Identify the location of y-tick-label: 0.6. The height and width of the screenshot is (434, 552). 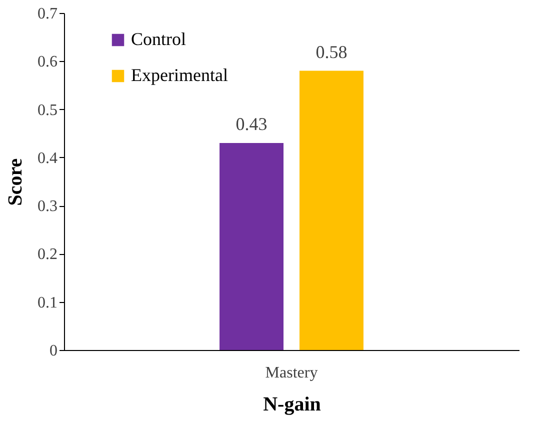
(48, 62).